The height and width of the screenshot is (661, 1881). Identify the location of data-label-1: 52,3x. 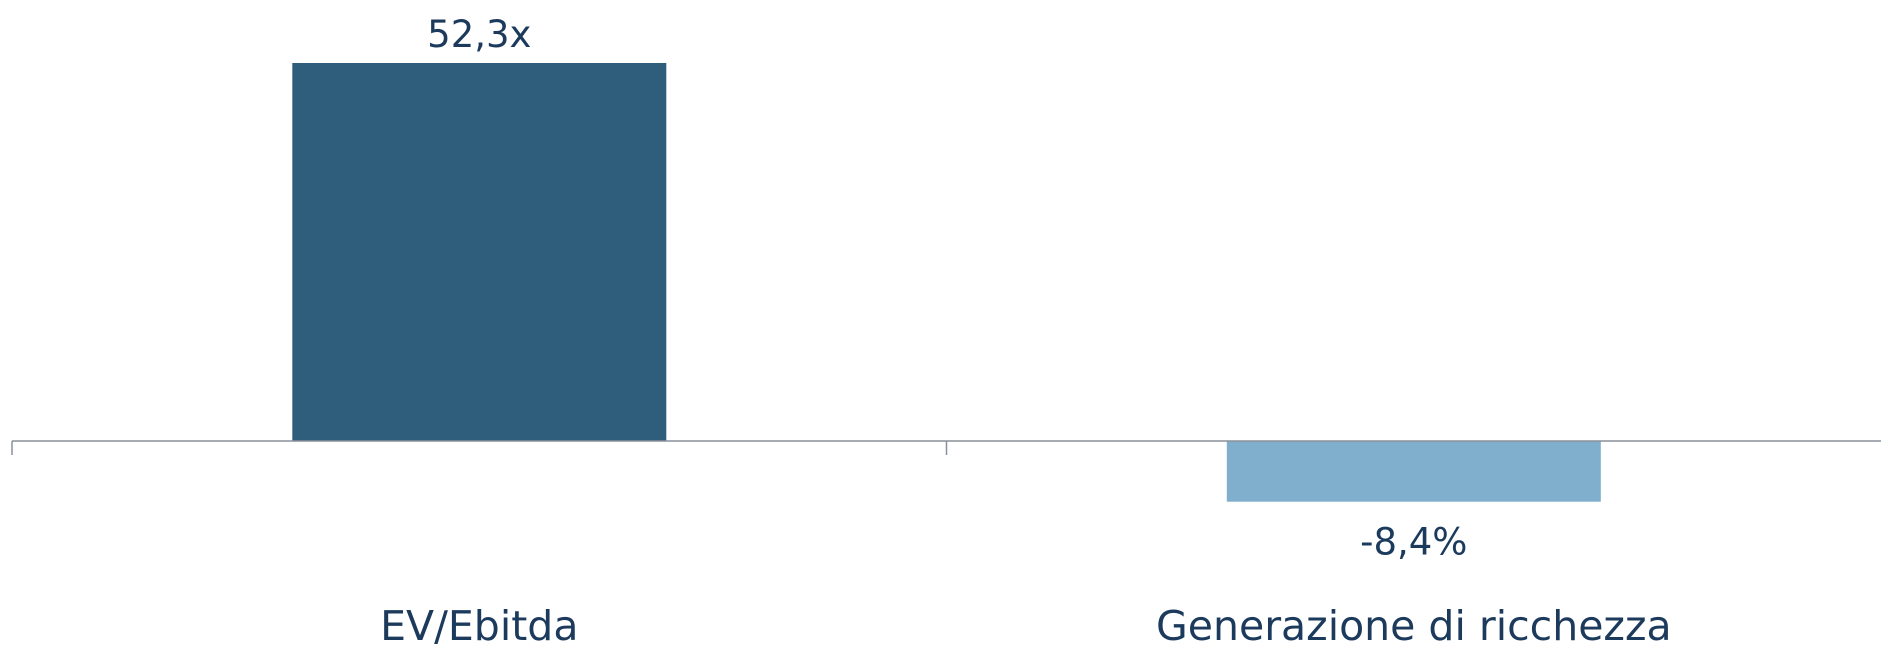
(479, 34).